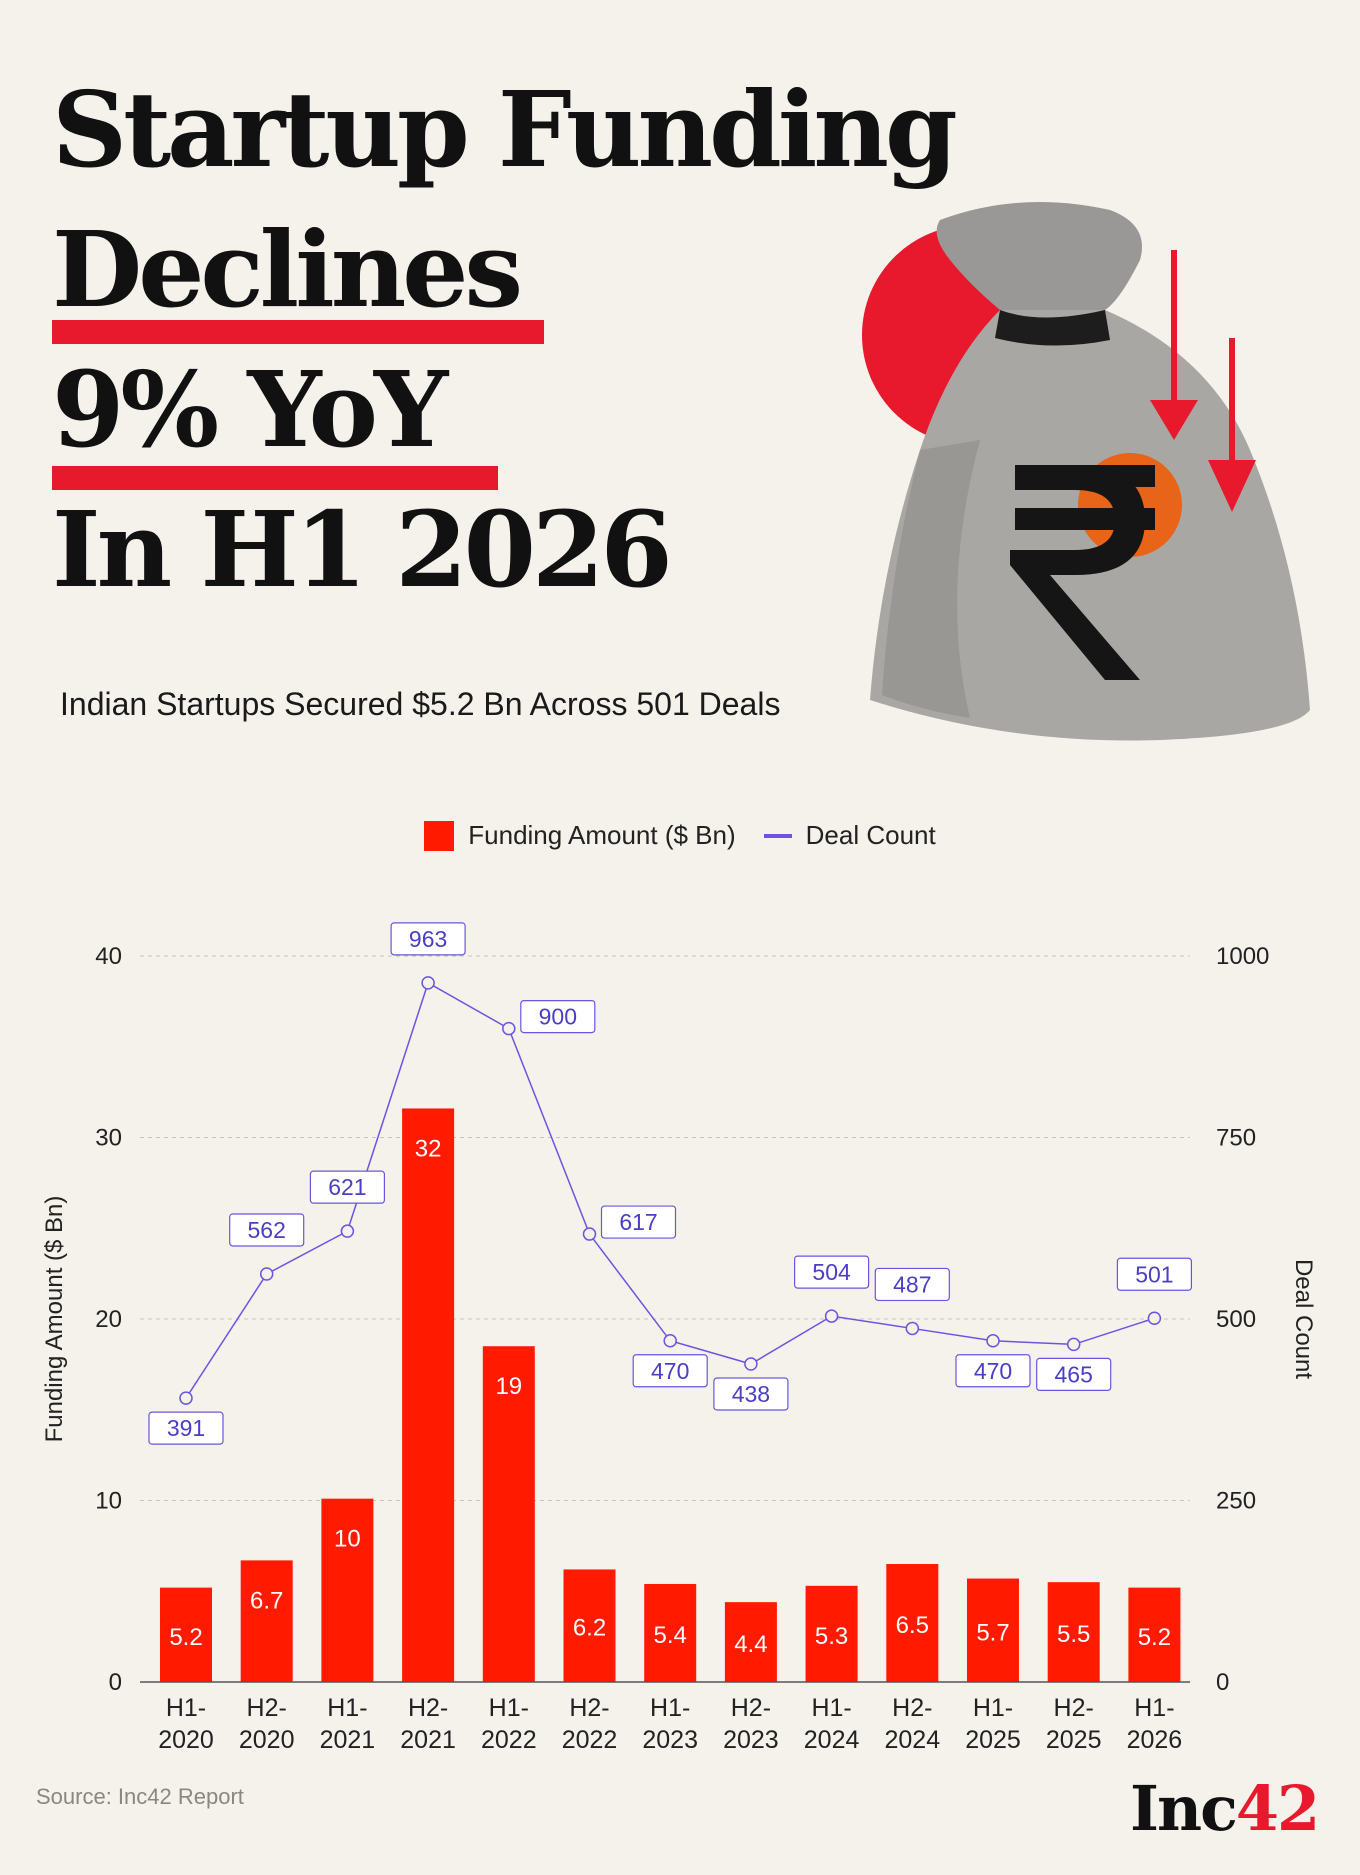  Describe the element at coordinates (115, 1682) in the screenshot. I see `y-left-tick-label: 0` at that location.